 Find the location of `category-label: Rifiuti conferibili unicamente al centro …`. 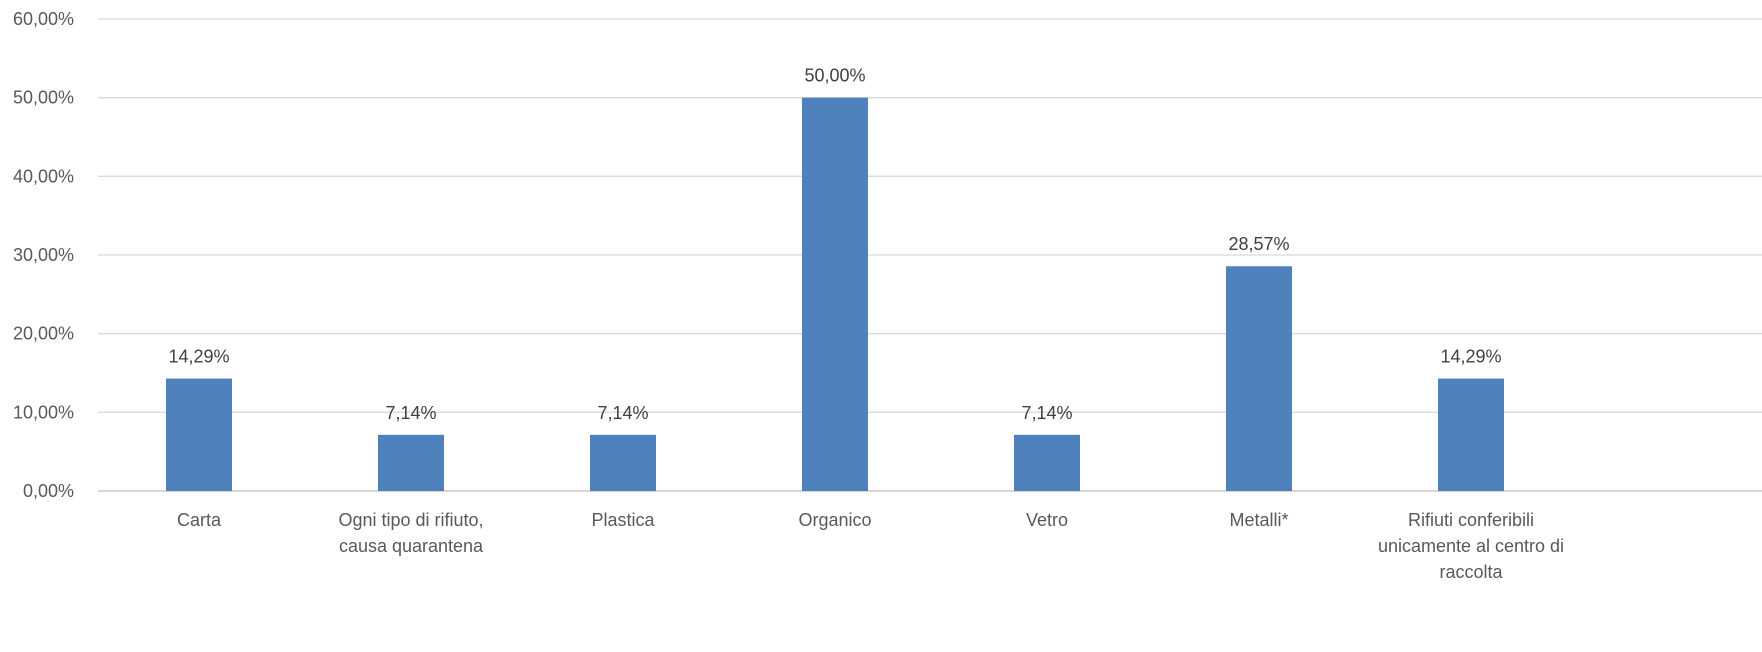

category-label: Rifiuti conferibili unicamente al centro … is located at coordinates (1471, 546).